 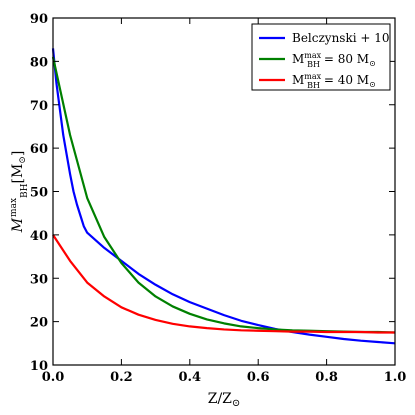 I want to click on x-tick-label: 0.6, so click(x=258, y=377).